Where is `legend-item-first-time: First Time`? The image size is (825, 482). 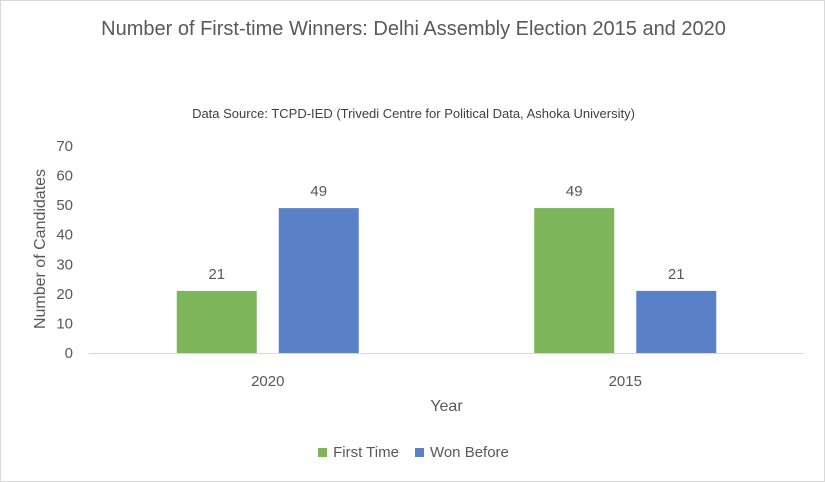 legend-item-first-time: First Time is located at coordinates (358, 452).